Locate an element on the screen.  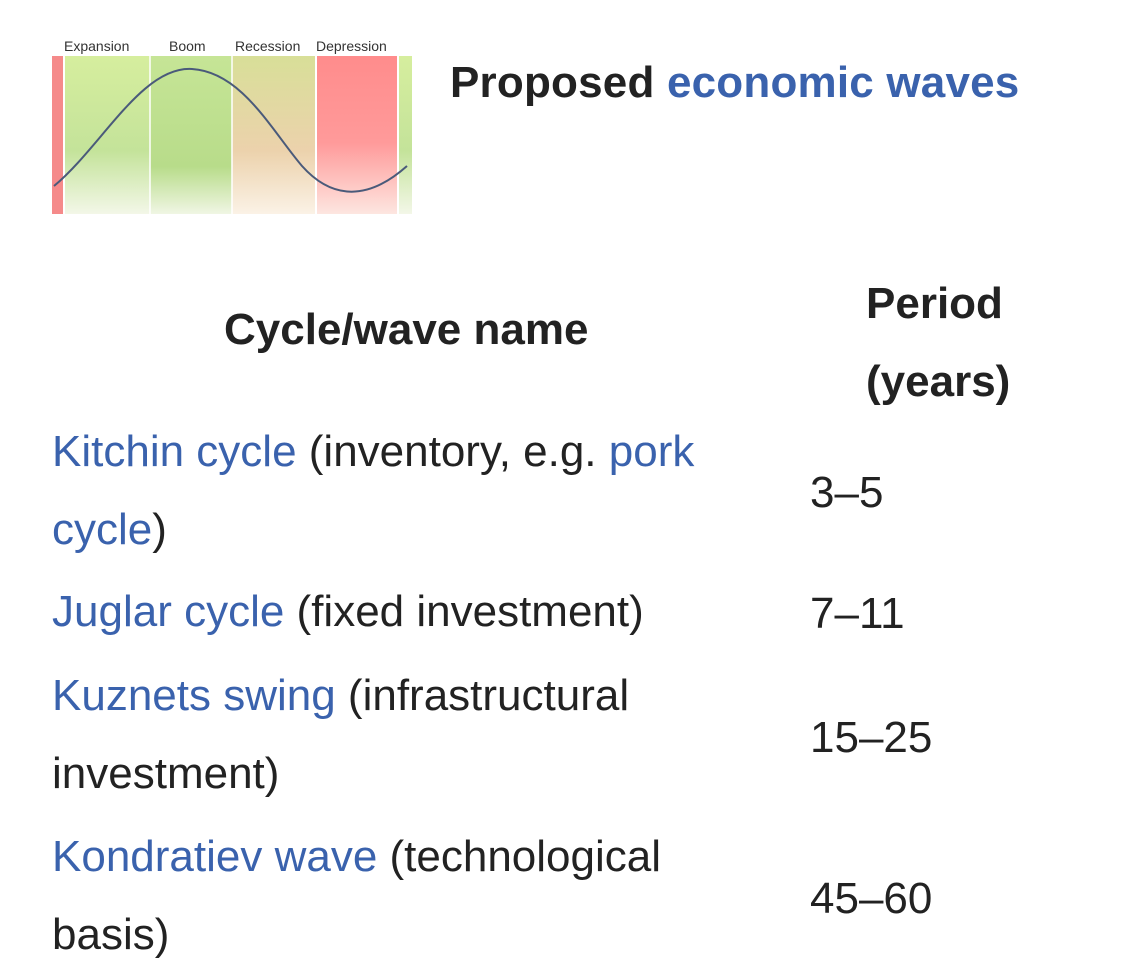
table-row-juglar-period: 7–11 is located at coordinates (857, 613).